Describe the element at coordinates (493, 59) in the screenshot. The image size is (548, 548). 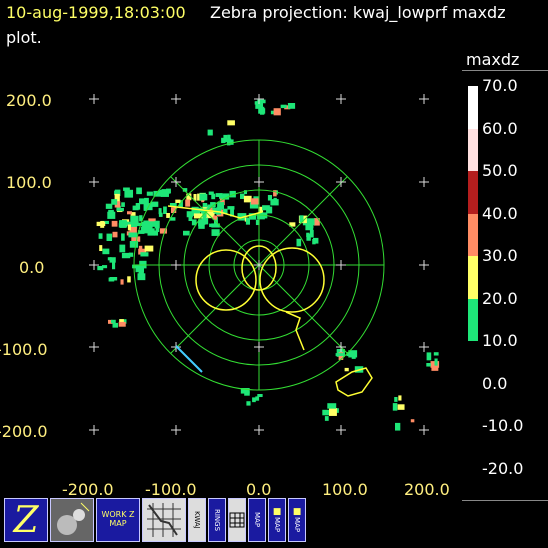
I see `legend-title: maxdz` at that location.